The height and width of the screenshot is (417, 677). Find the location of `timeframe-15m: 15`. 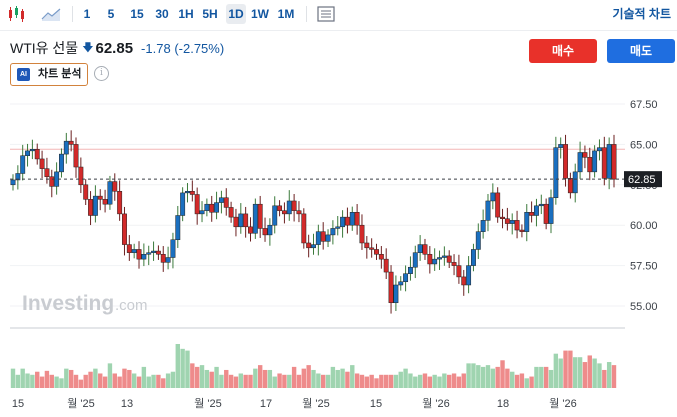

timeframe-15m: 15 is located at coordinates (137, 14).